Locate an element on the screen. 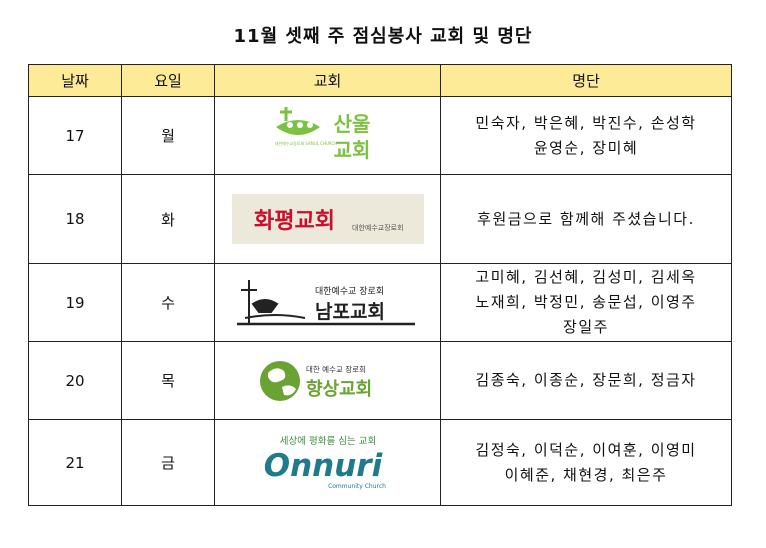 Image resolution: width=766 pixels, height=548 pixels. table-row: 17 월 산울 교회 대한예수교장로회 SANUL CHURCH is located at coordinates (380, 135).